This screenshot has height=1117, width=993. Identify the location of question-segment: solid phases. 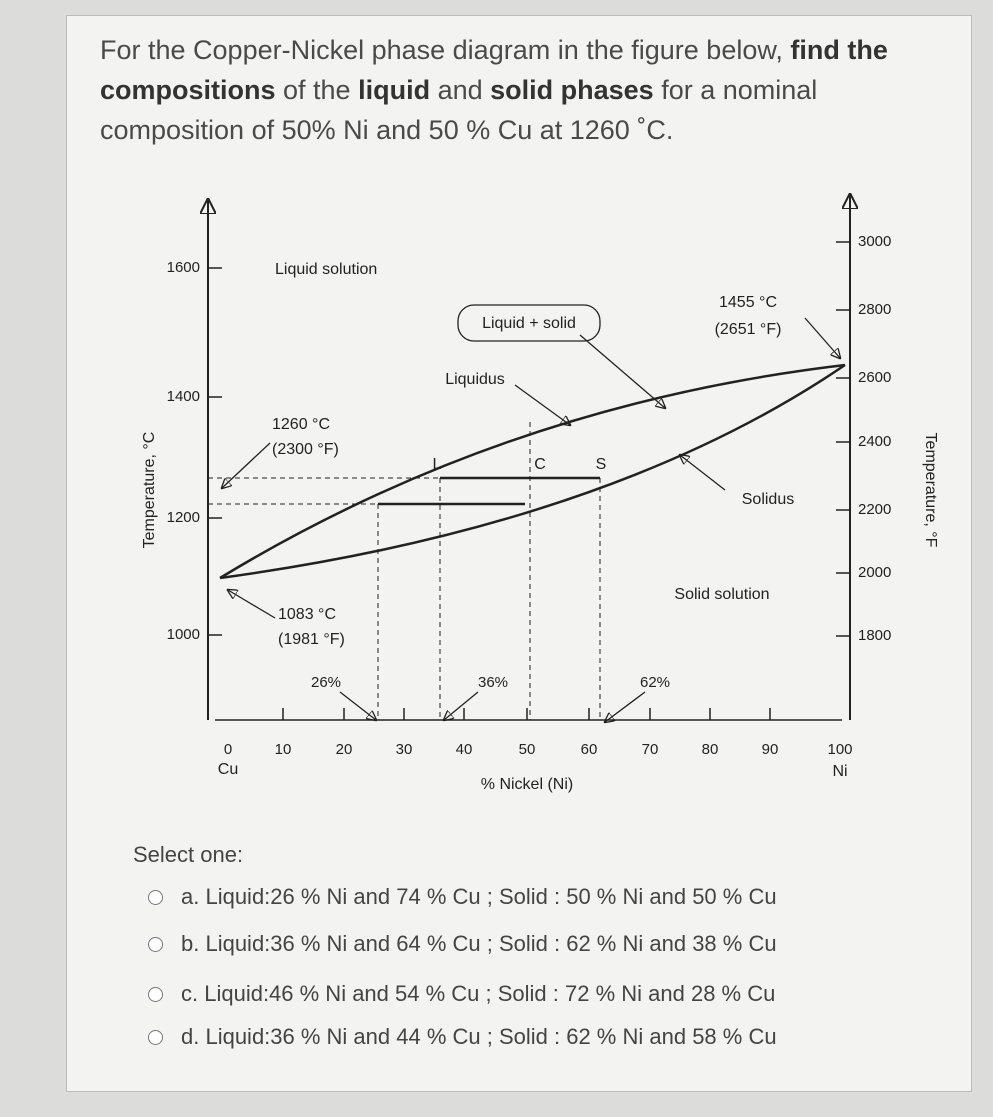
(572, 90).